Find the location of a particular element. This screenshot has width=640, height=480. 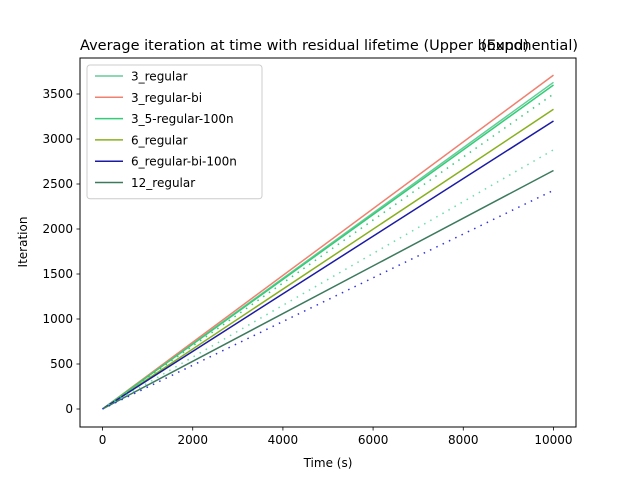

x-tick-label: 6000 is located at coordinates (373, 440).